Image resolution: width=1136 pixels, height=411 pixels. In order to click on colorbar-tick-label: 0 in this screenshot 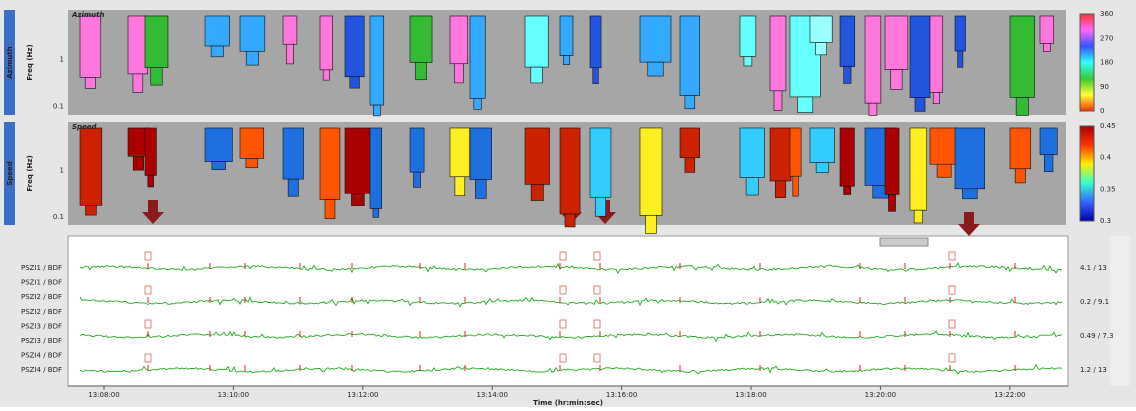, I will do `click(1102, 111)`.